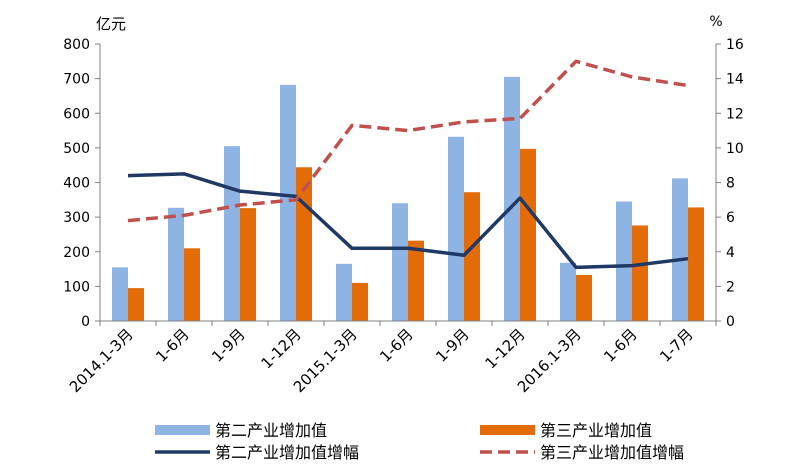  What do you see at coordinates (76, 253) in the screenshot?
I see `left-axis-tick-label: 200` at bounding box center [76, 253].